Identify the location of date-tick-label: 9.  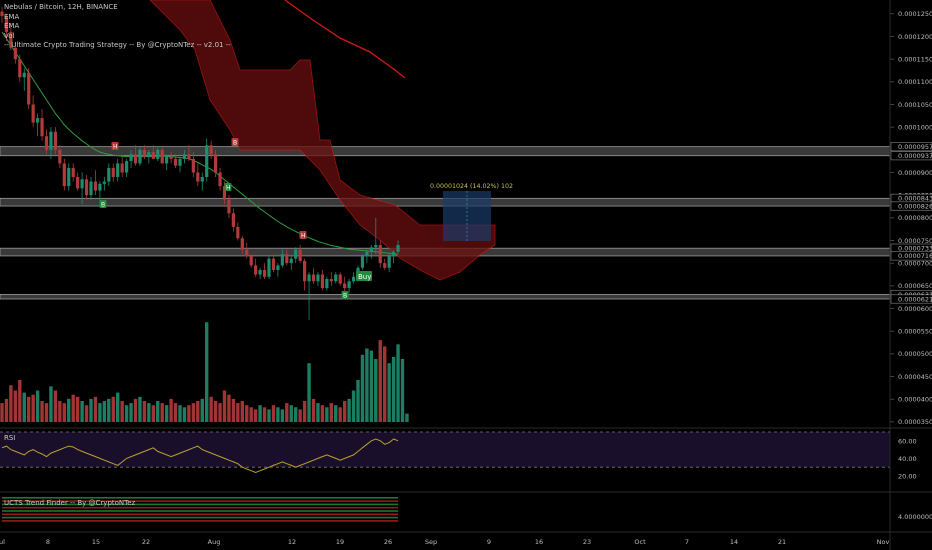
(489, 542).